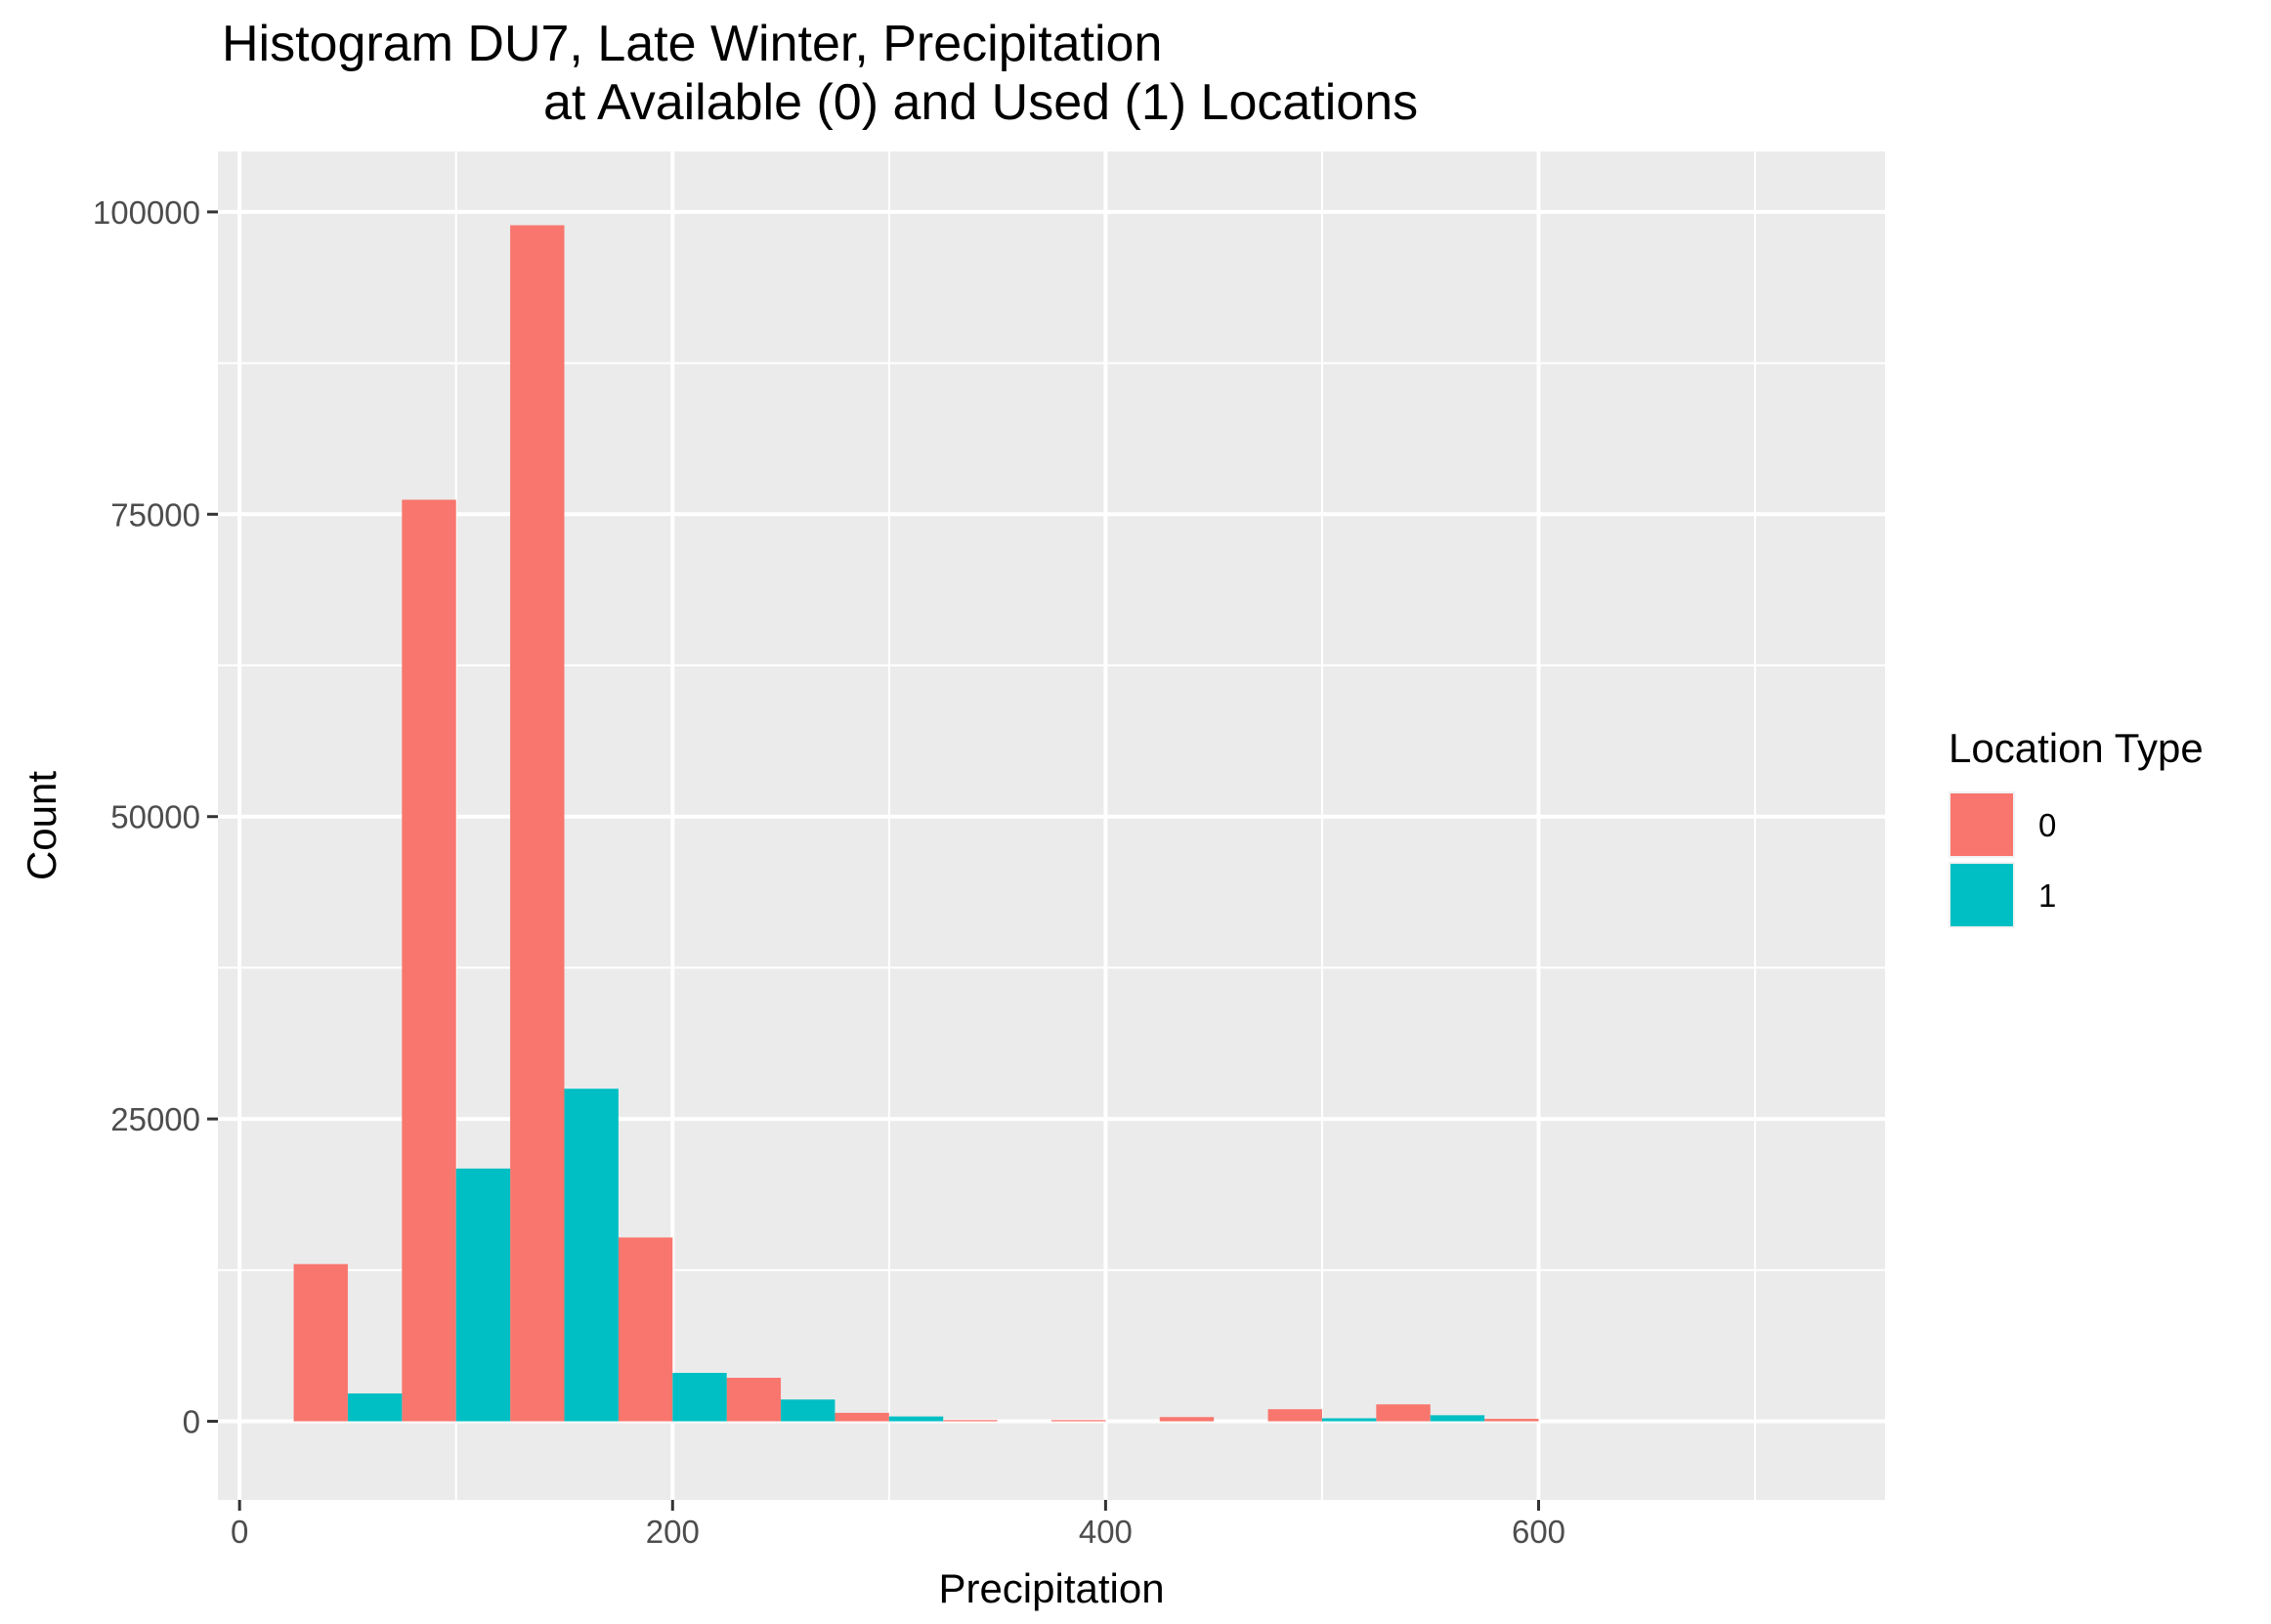  I want to click on chart-subtitle: at Available (0) and Used (1) Locations, so click(980, 103).